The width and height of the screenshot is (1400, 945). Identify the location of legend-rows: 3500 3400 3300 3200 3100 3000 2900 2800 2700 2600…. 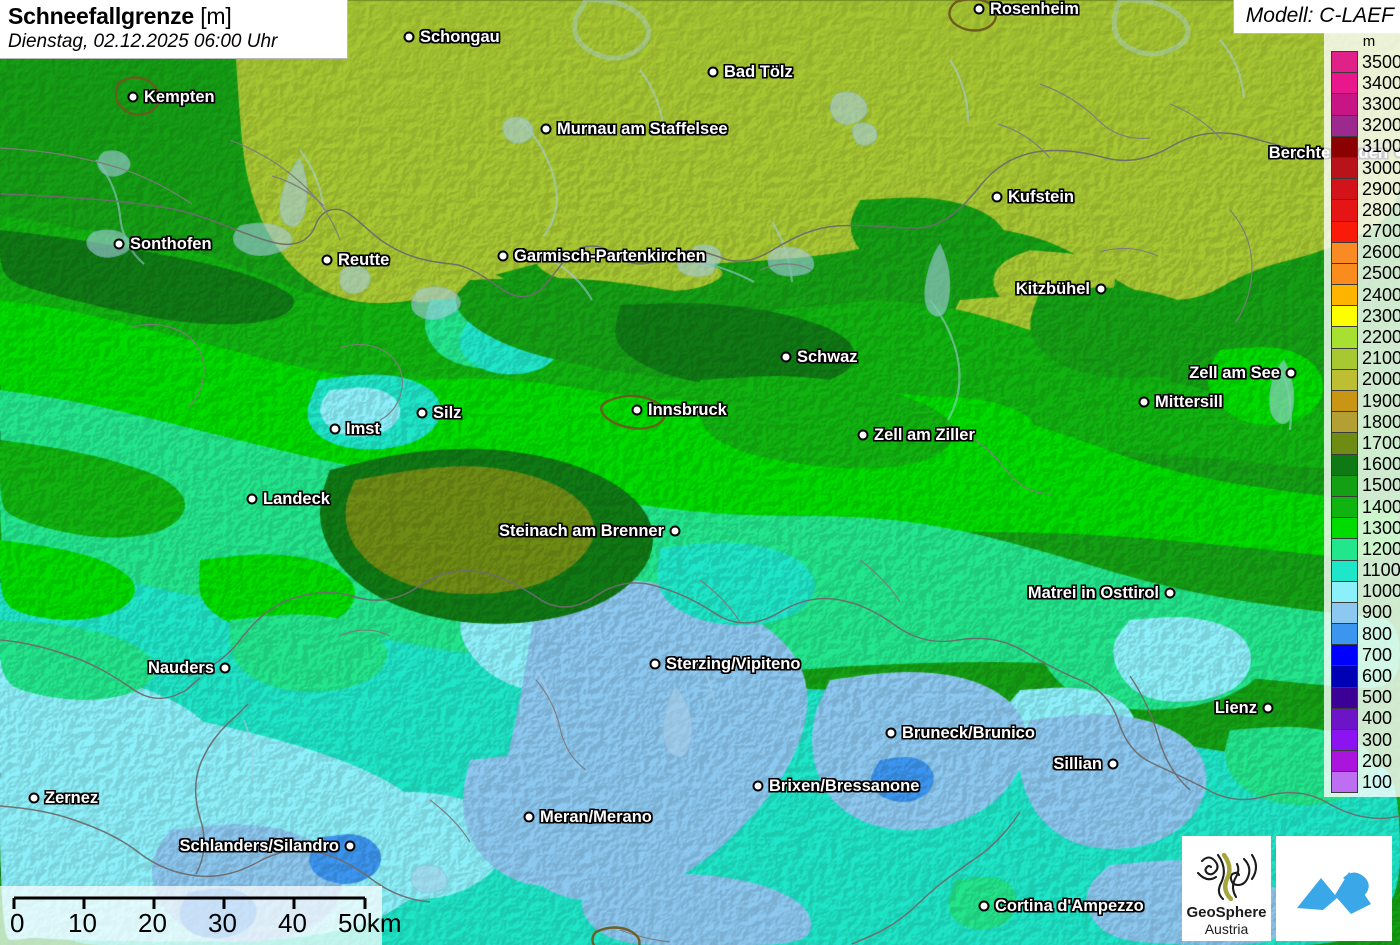
(1362, 422).